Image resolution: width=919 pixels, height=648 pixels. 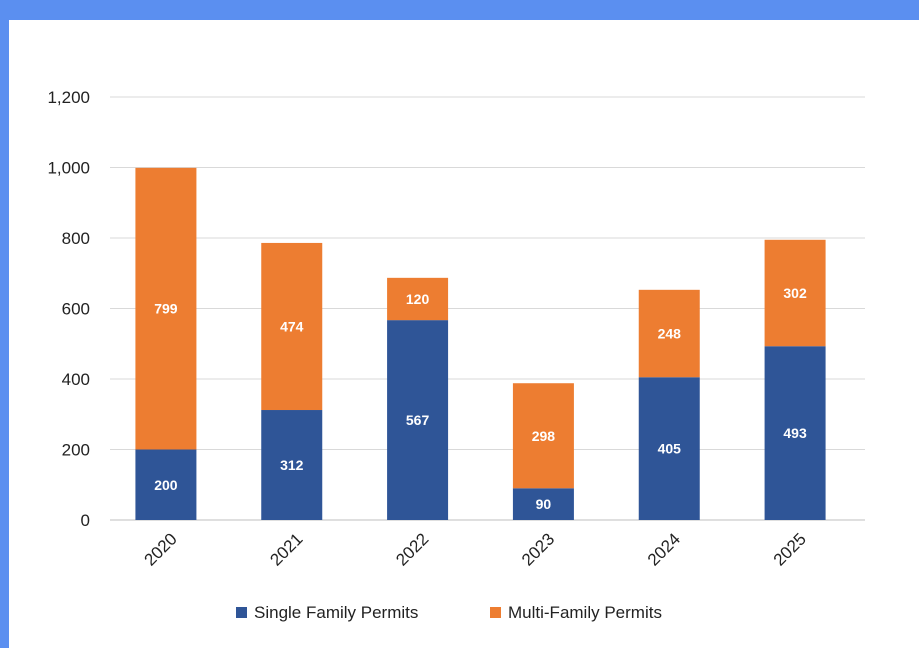 I want to click on data-label-single-family: 90, so click(x=544, y=504).